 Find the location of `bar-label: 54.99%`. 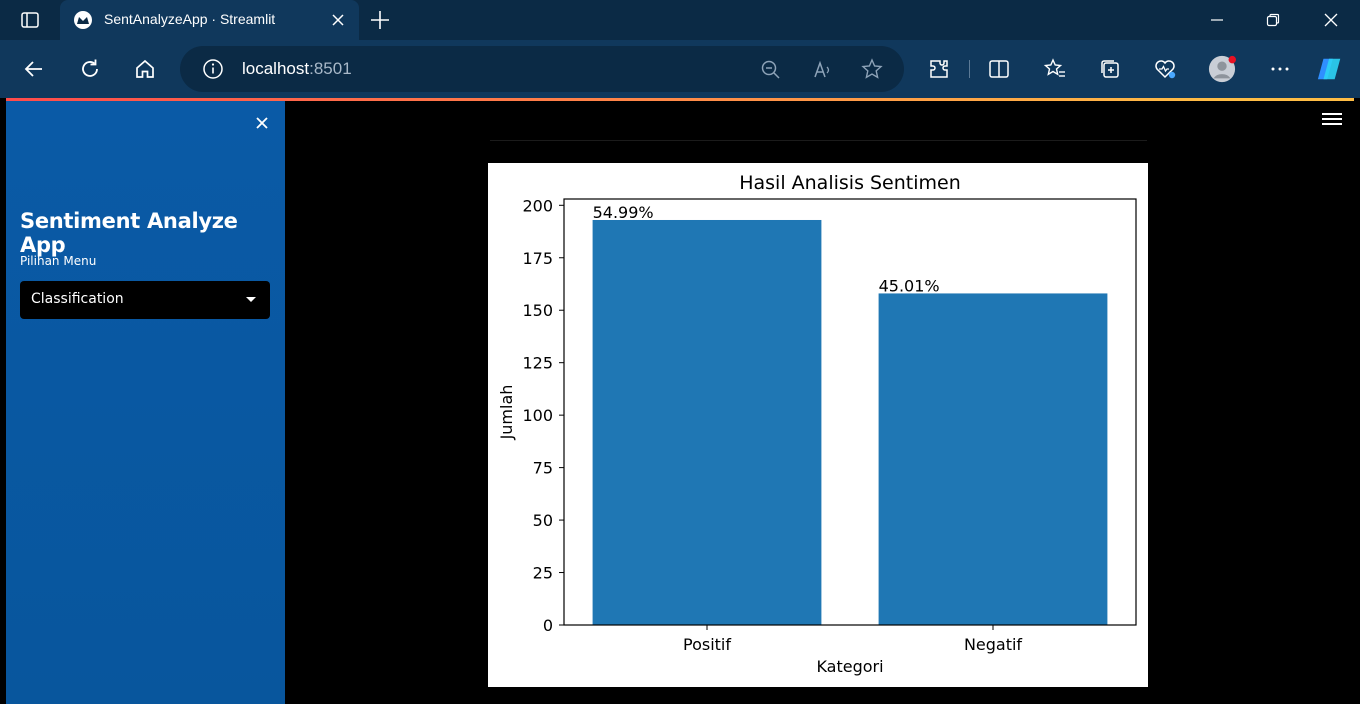

bar-label: 54.99% is located at coordinates (623, 212).